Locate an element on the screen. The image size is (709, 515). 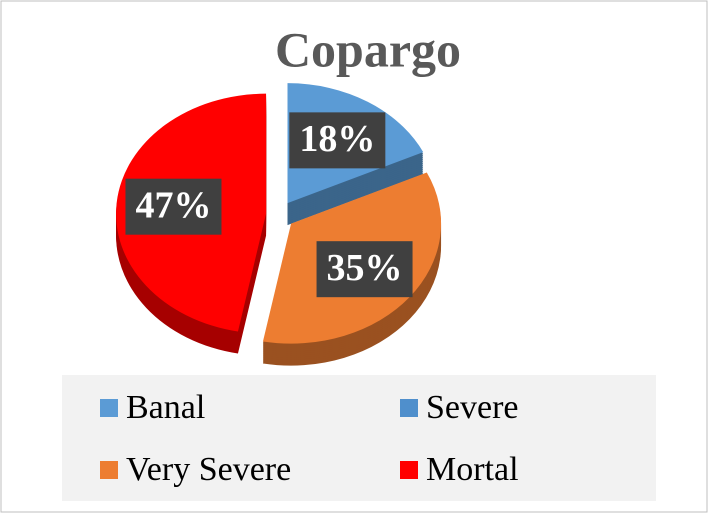
data-label: 47% is located at coordinates (173, 205).